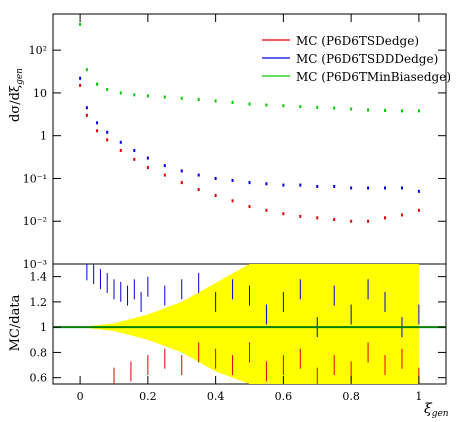 This screenshot has height=422, width=461. Describe the element at coordinates (35, 178) in the screenshot. I see `main-ytick-label-2: 10⁻¹` at that location.